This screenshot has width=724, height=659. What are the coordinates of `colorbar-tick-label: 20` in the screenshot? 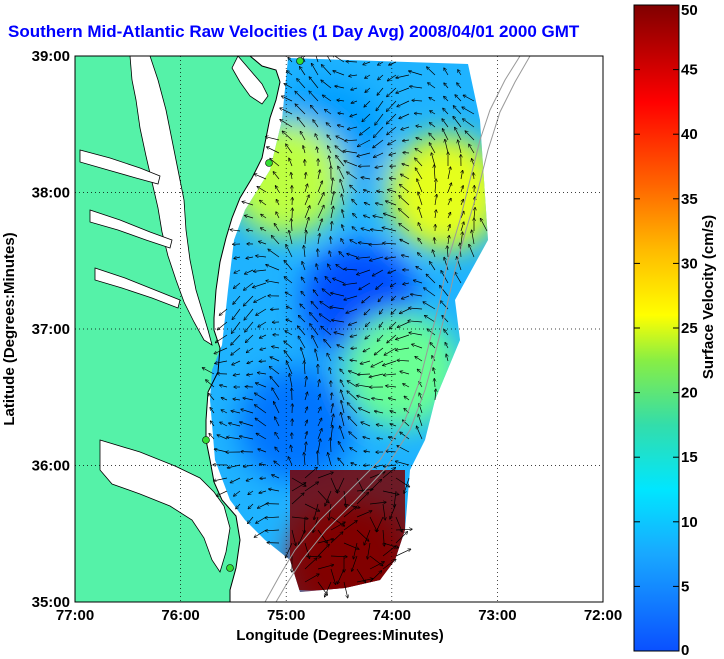 It's located at (689, 393).